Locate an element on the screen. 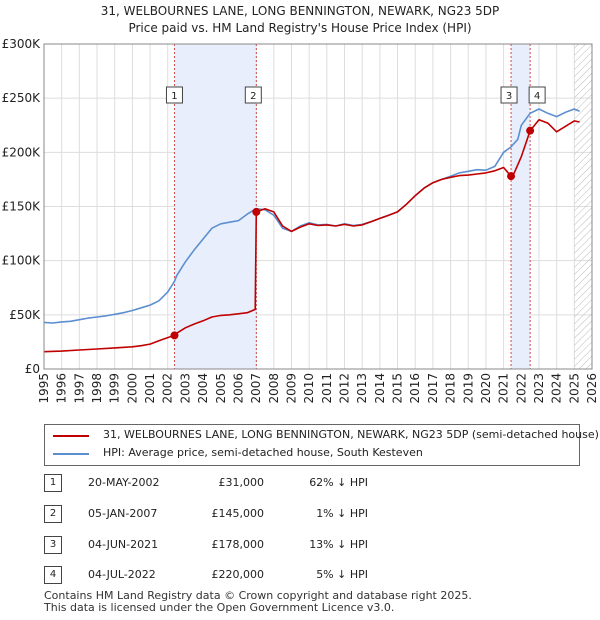  sale-number-badge: 2 is located at coordinates (53, 514).